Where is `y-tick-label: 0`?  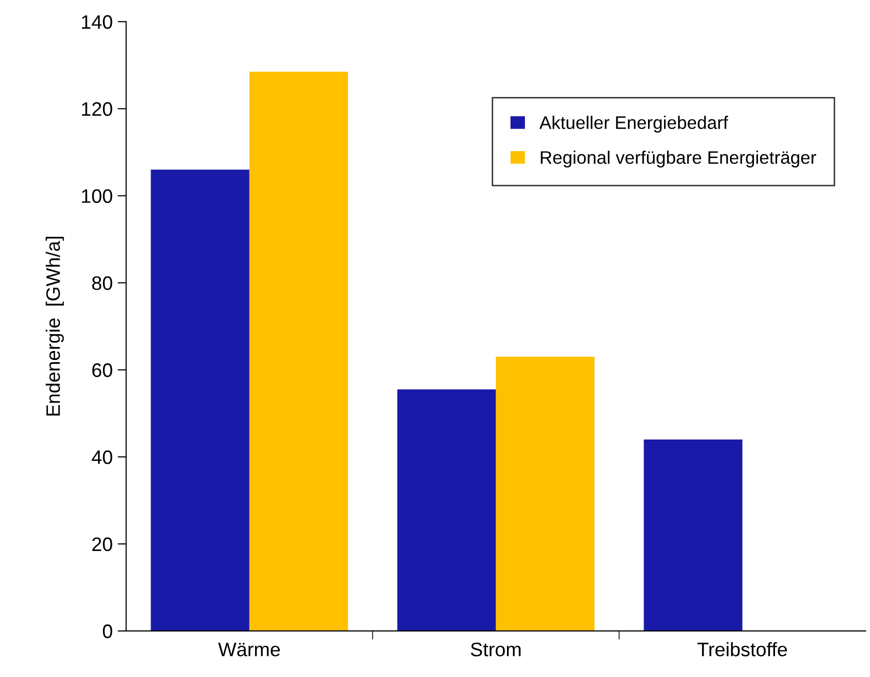 y-tick-label: 0 is located at coordinates (107, 631).